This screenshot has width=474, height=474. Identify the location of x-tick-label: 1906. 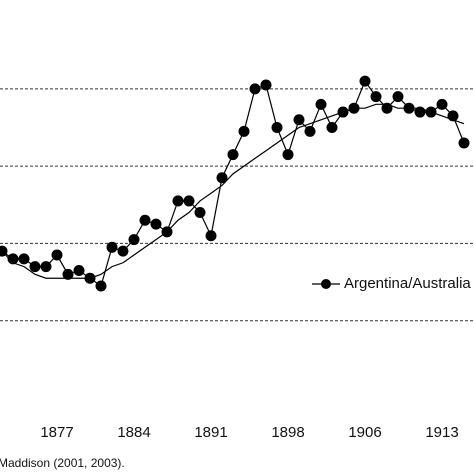
(364, 432).